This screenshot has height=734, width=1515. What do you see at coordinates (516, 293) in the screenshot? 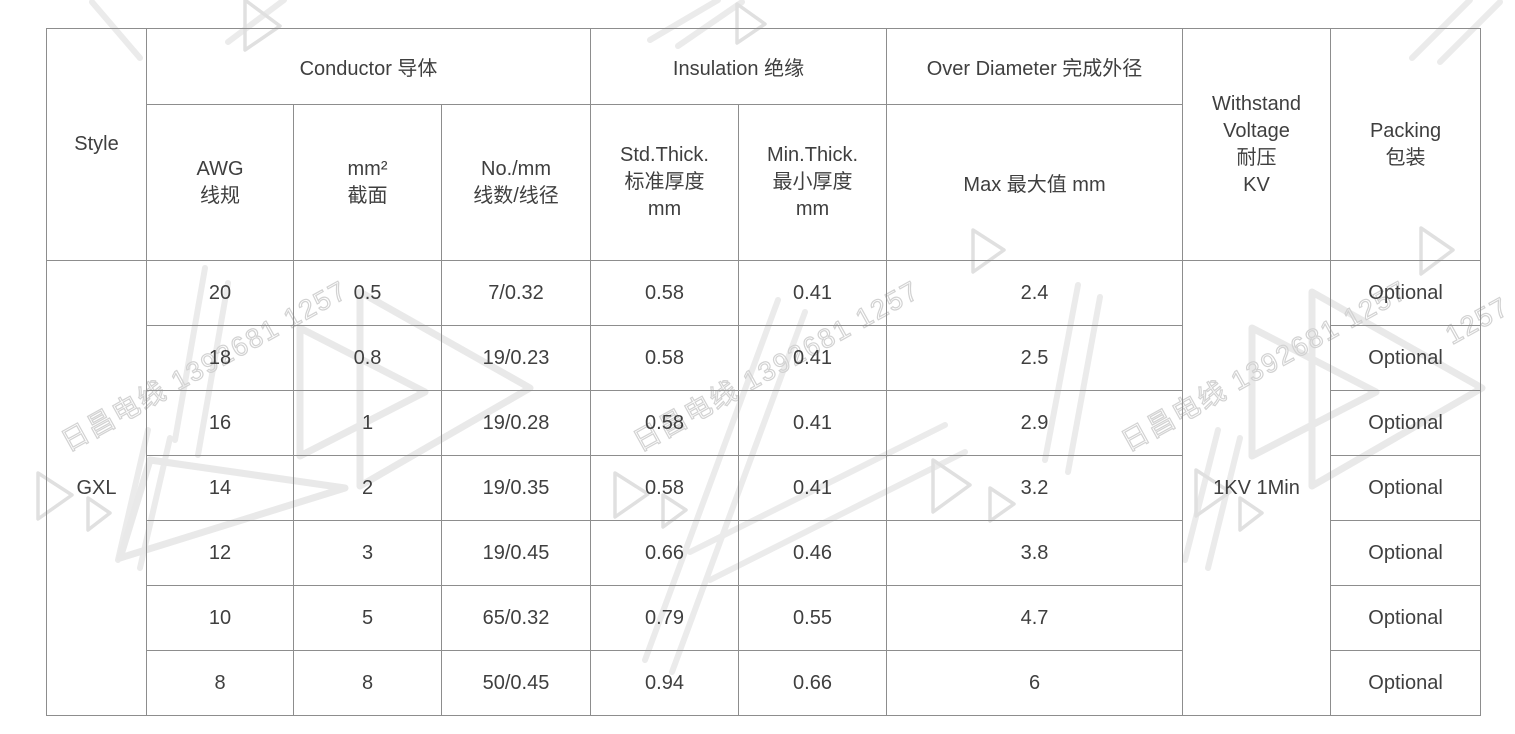
I see `no-mm-cell: 7/0.32` at bounding box center [516, 293].